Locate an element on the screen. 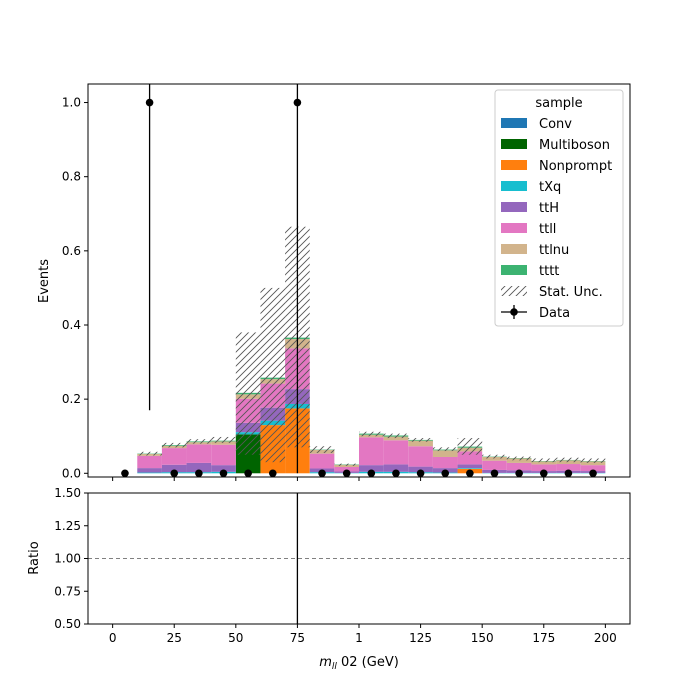  ratio-y-tick-label-2: 1.00 is located at coordinates (67, 559).